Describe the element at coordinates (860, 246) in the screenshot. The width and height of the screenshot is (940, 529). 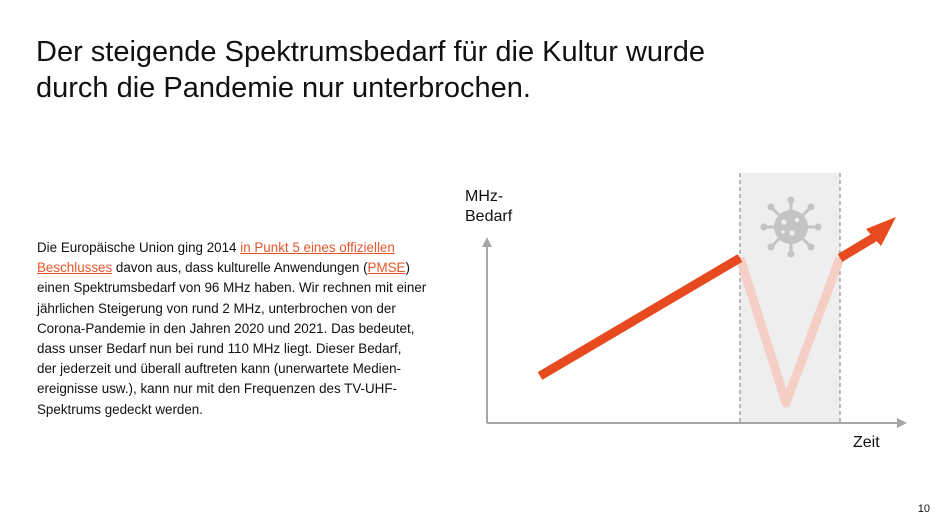
I see `trend-line-after` at that location.